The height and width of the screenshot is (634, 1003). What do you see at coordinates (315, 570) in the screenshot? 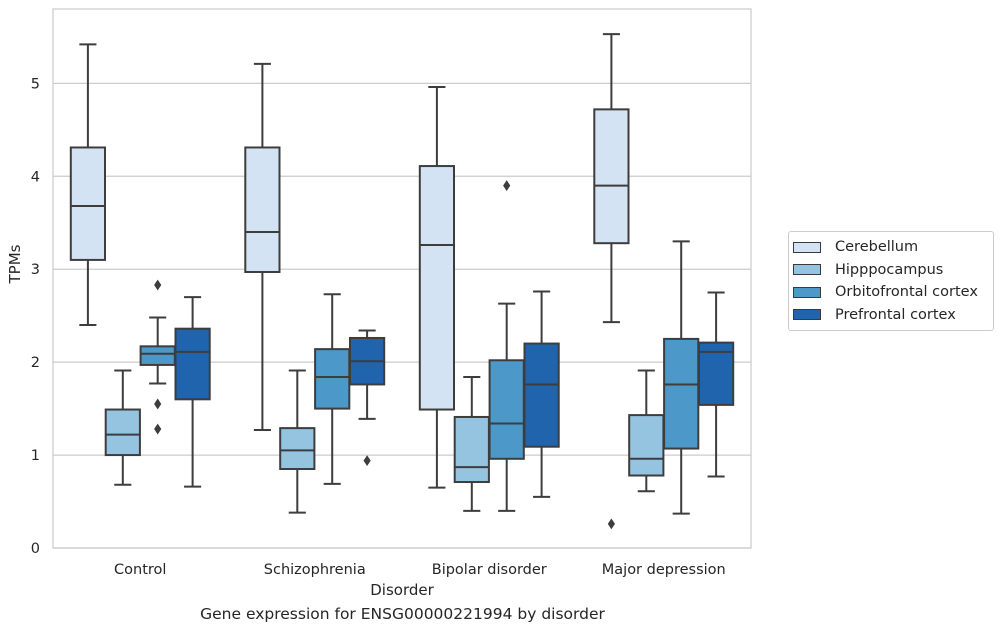
I see `x-tick-label: Schizophrenia` at bounding box center [315, 570].